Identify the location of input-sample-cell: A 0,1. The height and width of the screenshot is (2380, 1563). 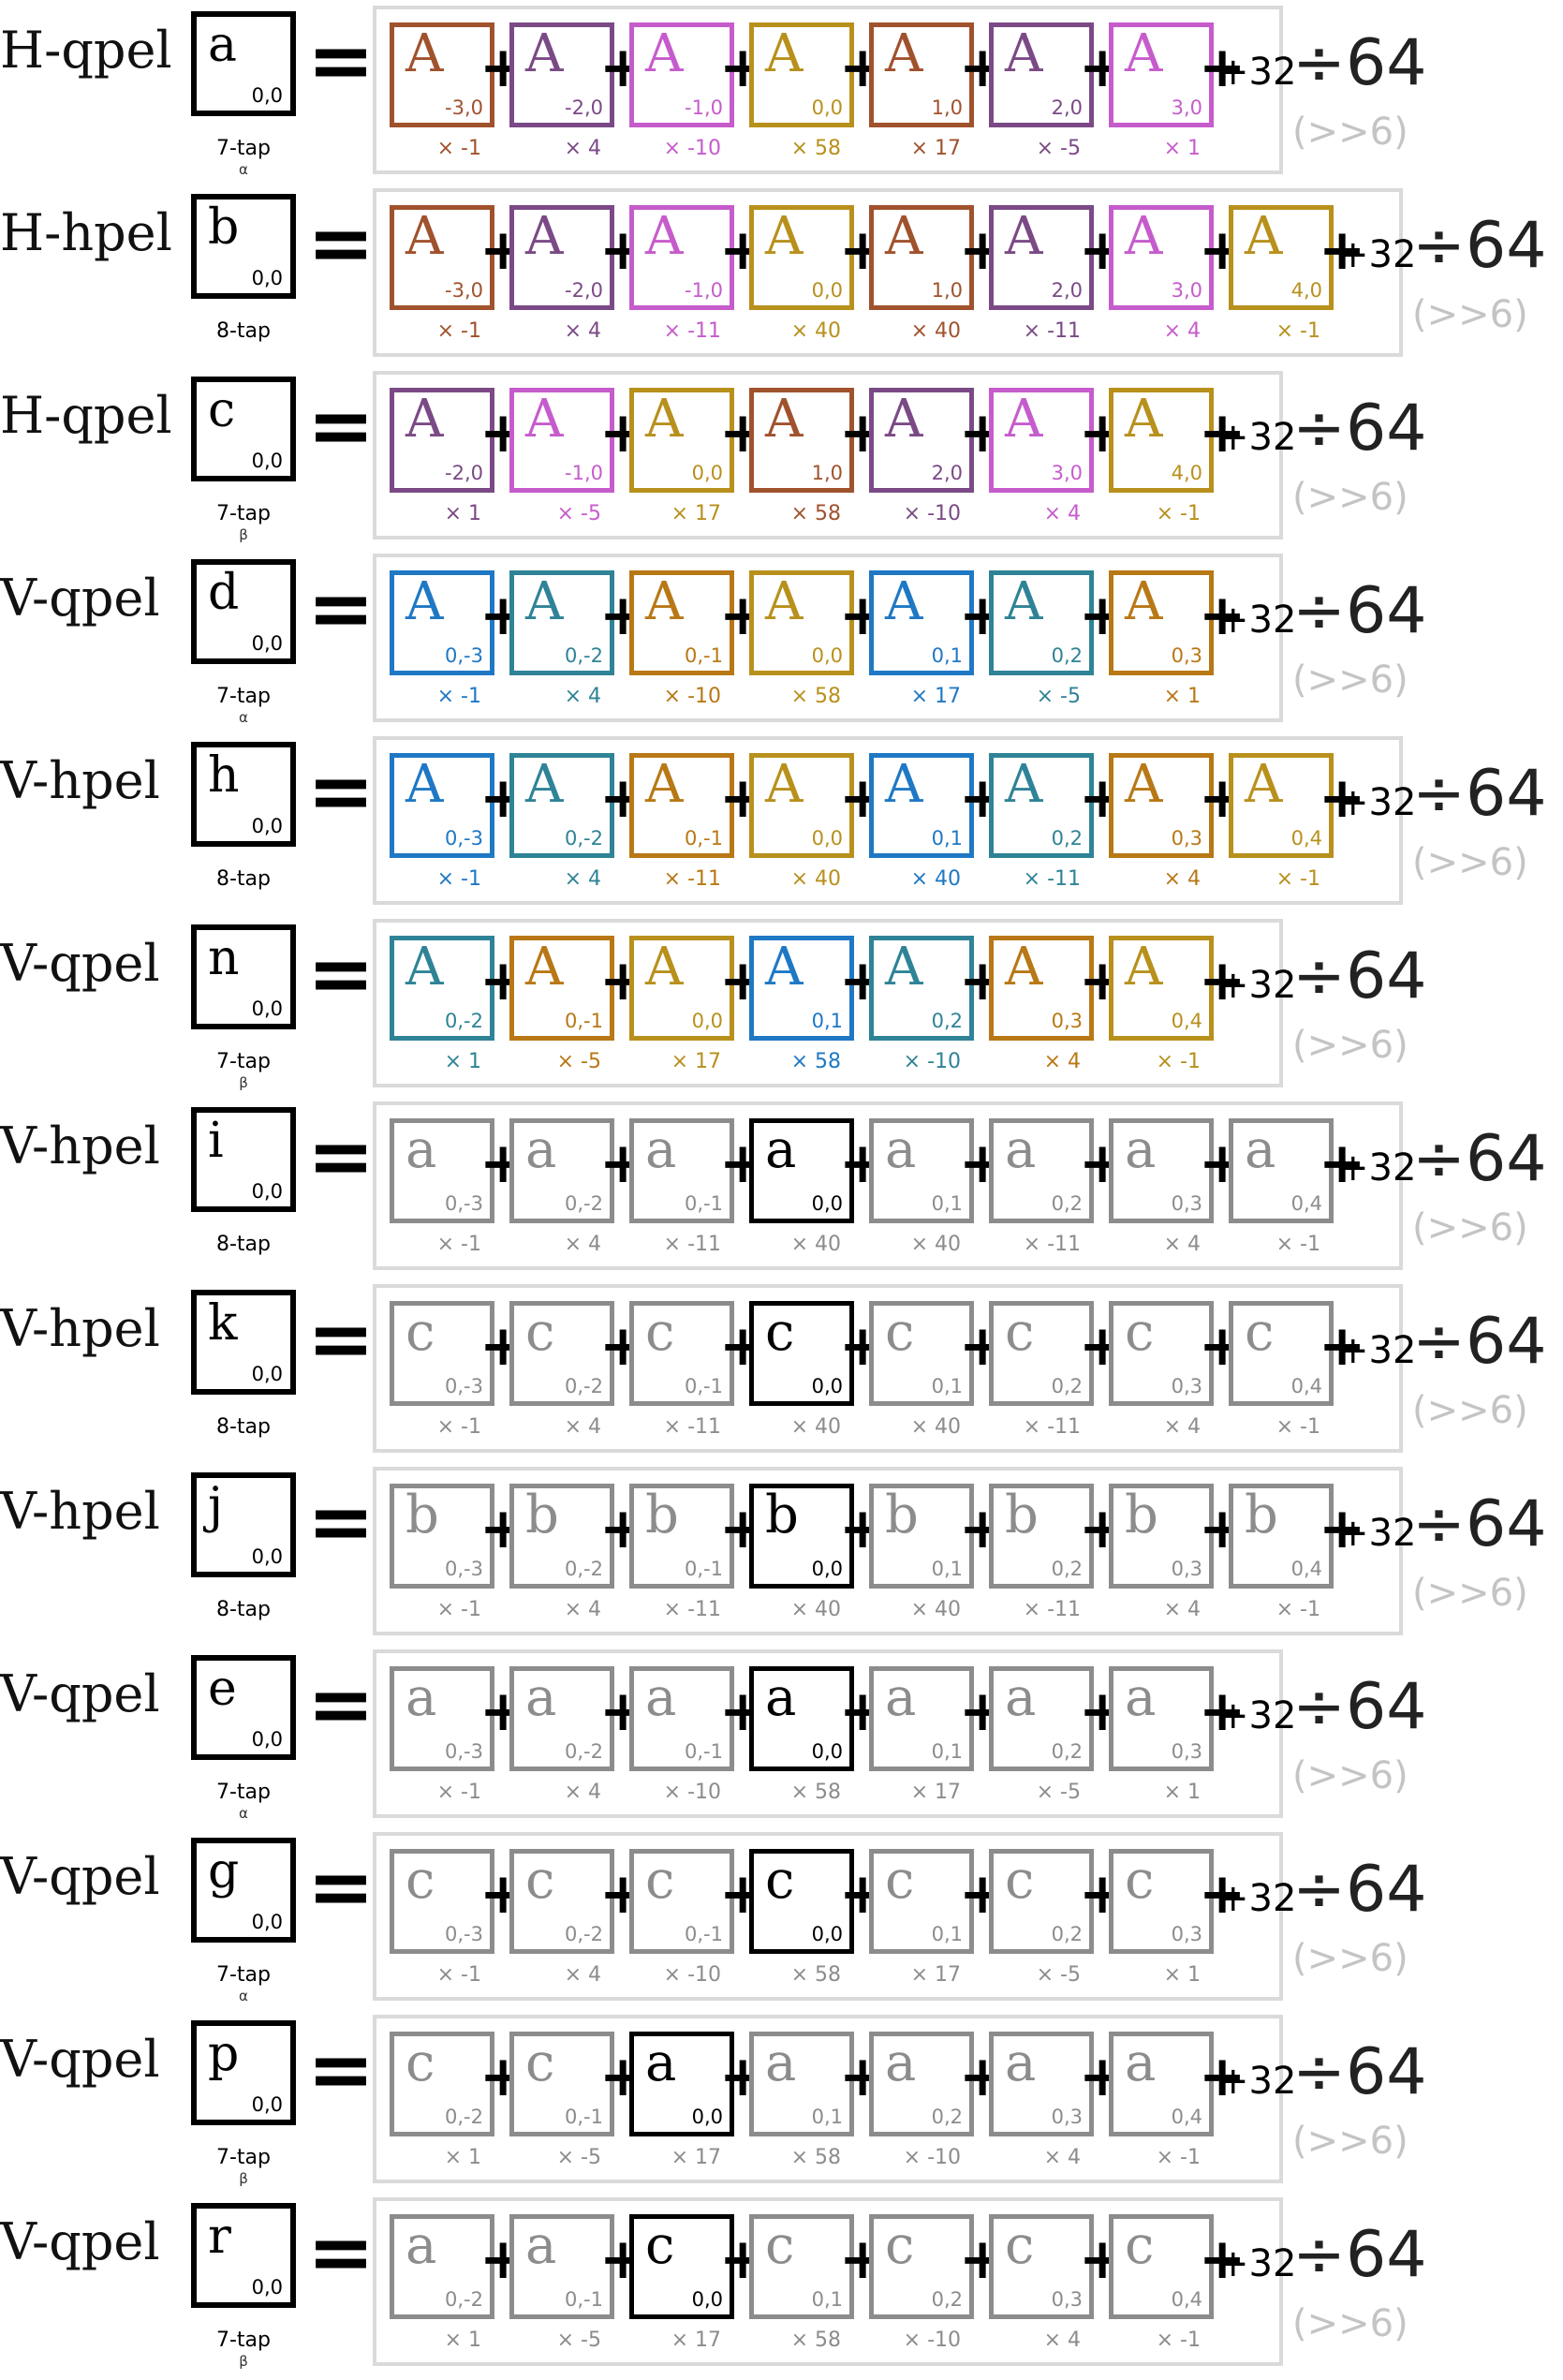
(921, 622).